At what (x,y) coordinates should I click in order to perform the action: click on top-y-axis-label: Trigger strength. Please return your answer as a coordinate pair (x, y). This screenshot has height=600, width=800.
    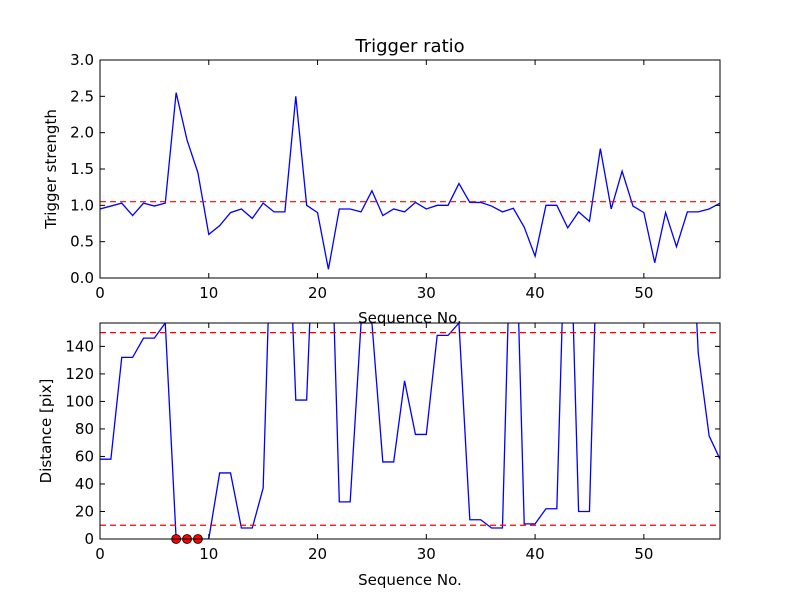
    Looking at the image, I should click on (51, 169).